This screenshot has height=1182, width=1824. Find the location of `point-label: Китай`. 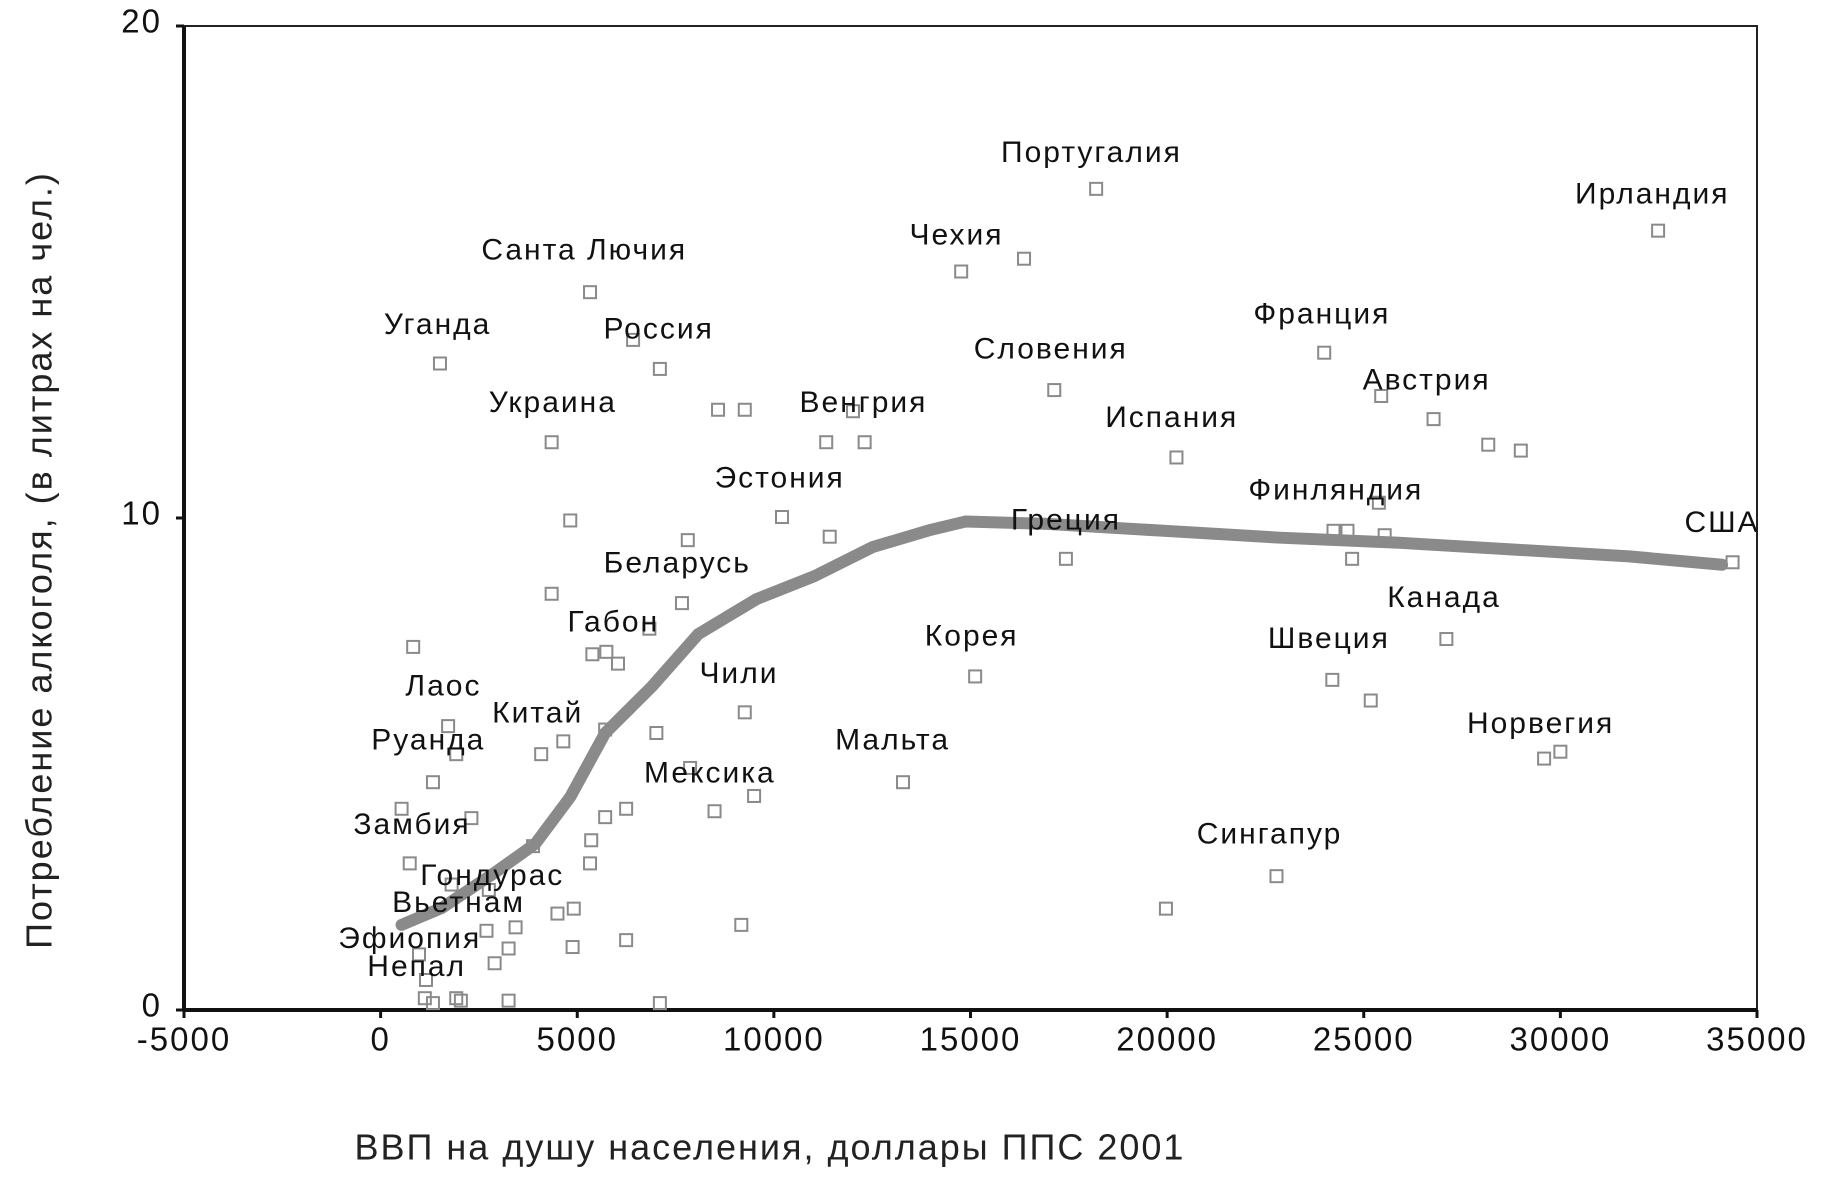

point-label: Китай is located at coordinates (537, 713).